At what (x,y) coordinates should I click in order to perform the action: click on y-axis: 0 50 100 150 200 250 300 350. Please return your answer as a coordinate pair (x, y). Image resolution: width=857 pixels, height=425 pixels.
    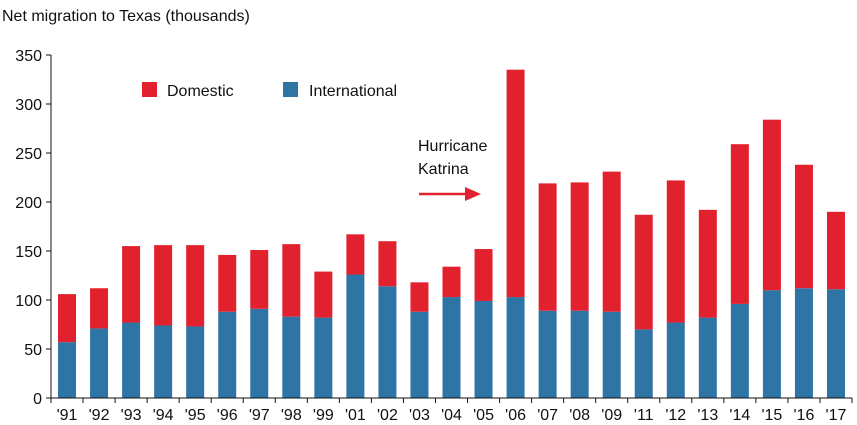
    Looking at the image, I should click on (33, 228).